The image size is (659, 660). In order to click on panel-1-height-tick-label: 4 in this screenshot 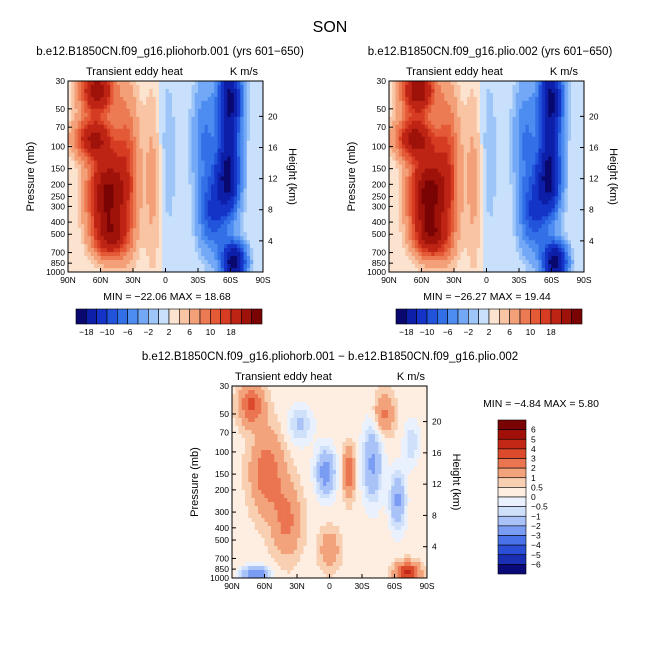, I will do `click(270, 241)`.